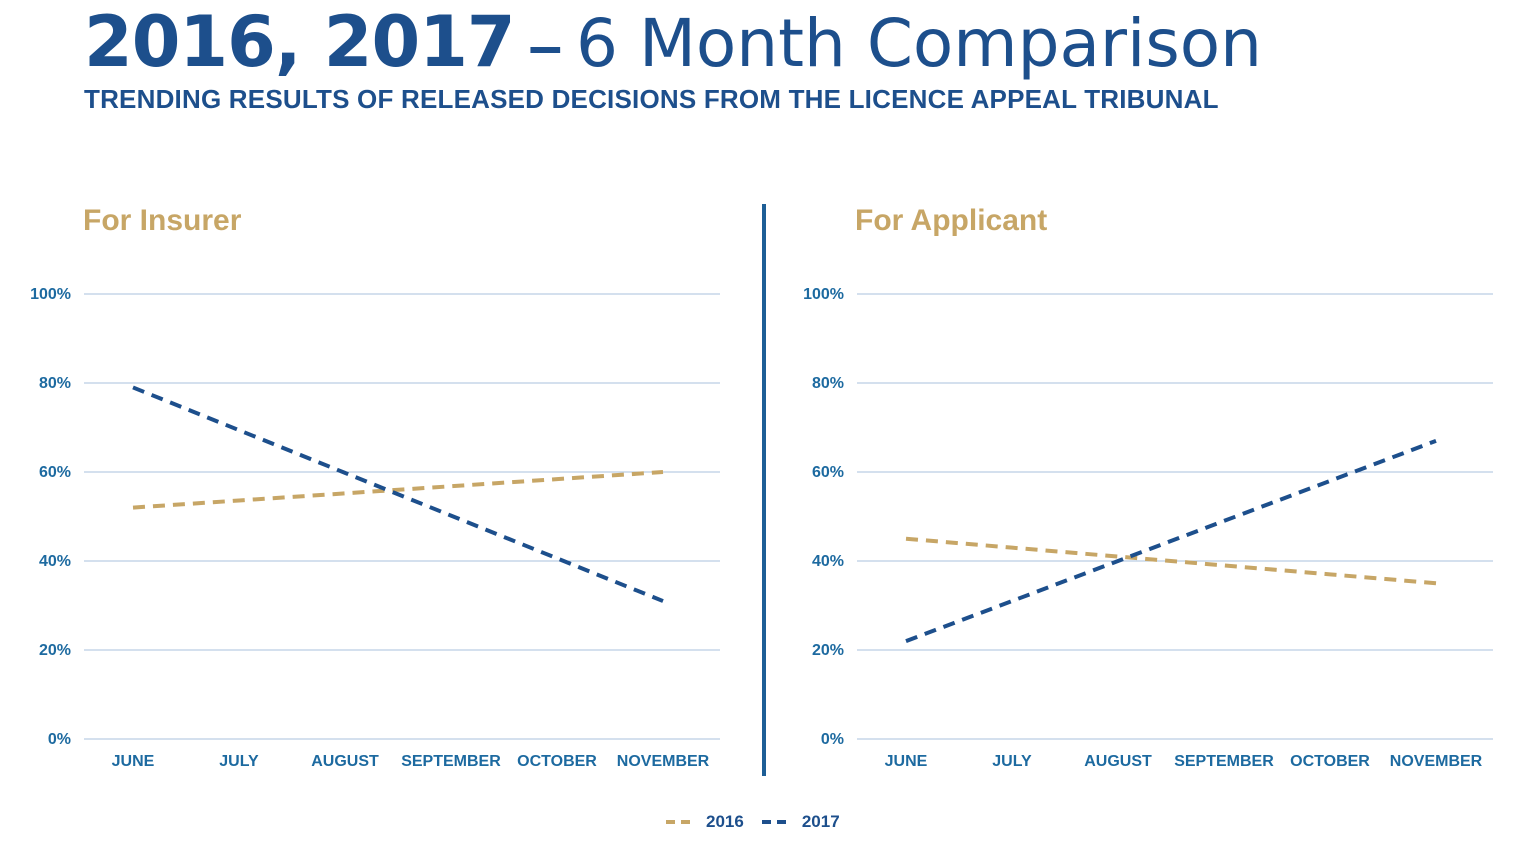 Image resolution: width=1534 pixels, height=841 pixels. I want to click on legend-swatch-2017, so click(776, 822).